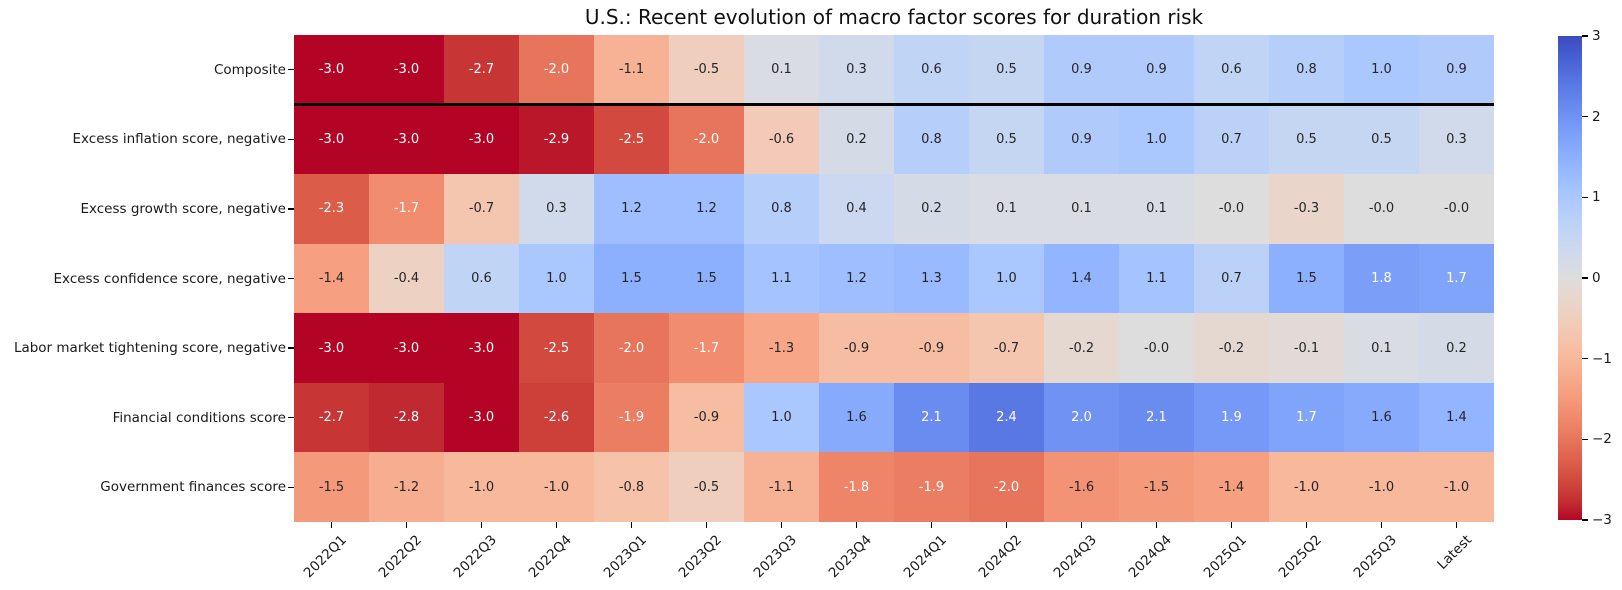 This screenshot has height=590, width=1622. What do you see at coordinates (1602, 520) in the screenshot?
I see `colorbar-tick-label: −3` at bounding box center [1602, 520].